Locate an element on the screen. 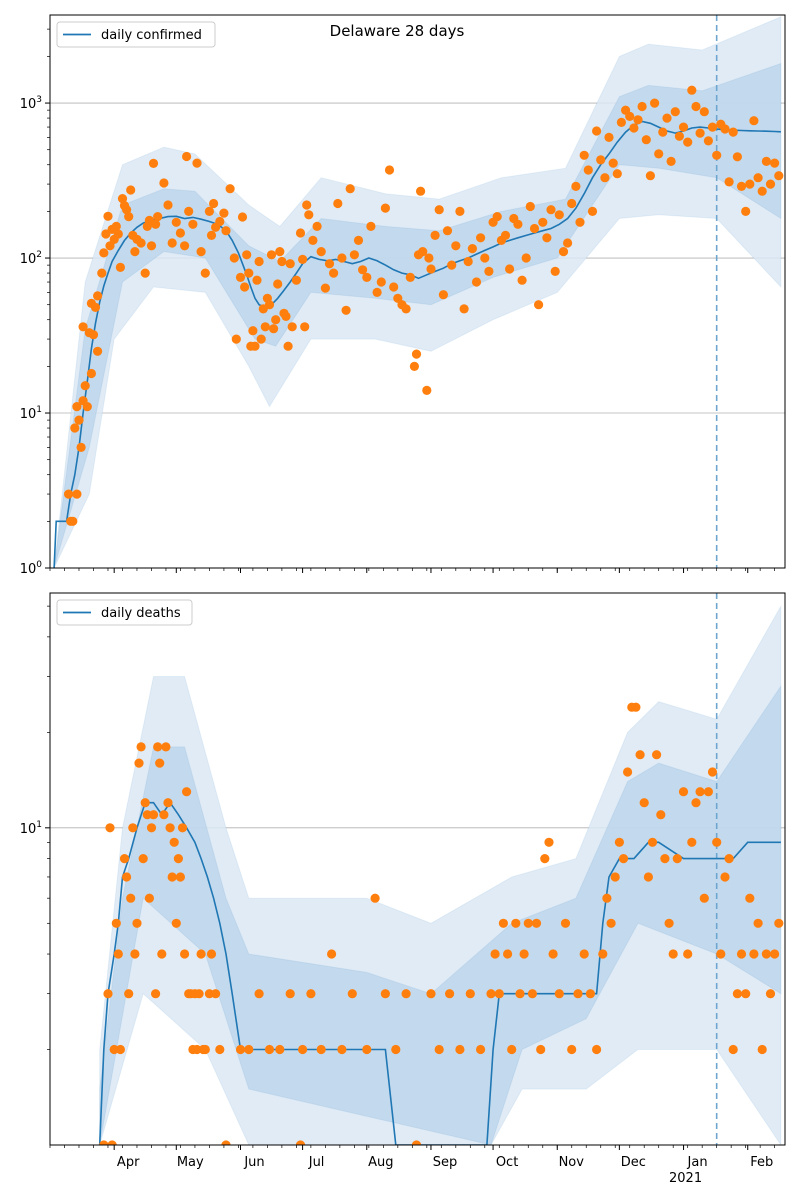 The height and width of the screenshot is (1200, 800). x-year-label: 2021 is located at coordinates (685, 1178).